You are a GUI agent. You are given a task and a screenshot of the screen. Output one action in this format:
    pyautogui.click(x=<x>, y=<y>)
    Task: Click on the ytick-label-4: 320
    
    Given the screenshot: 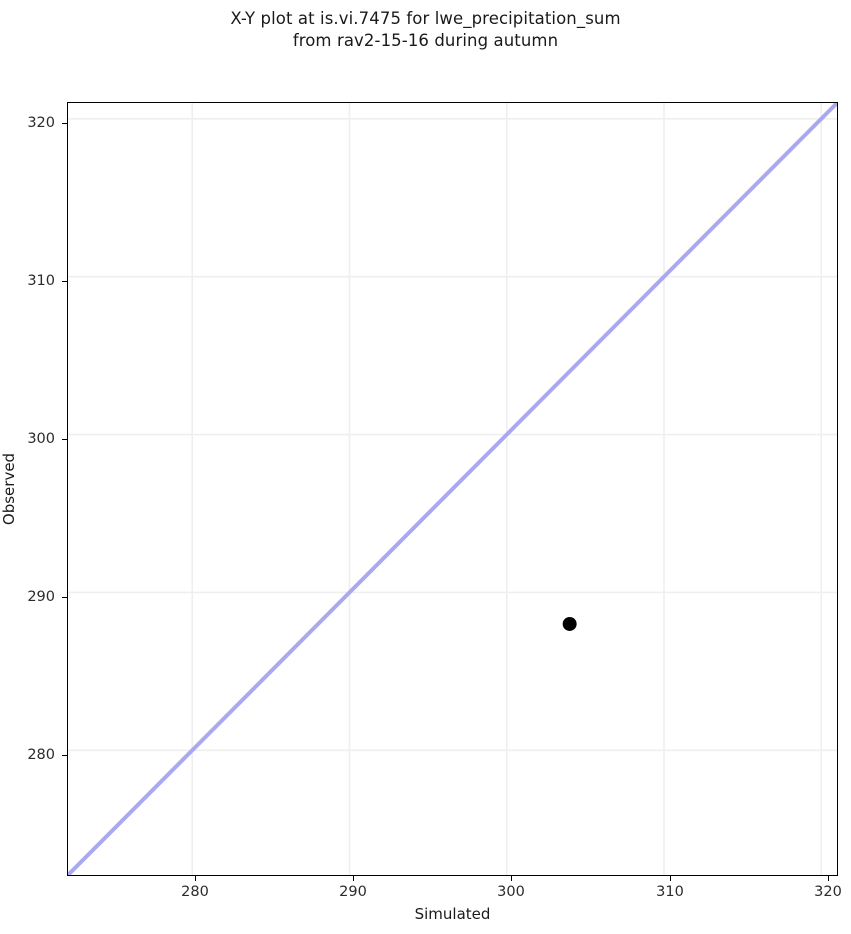 What is the action you would take?
    pyautogui.click(x=41, y=123)
    